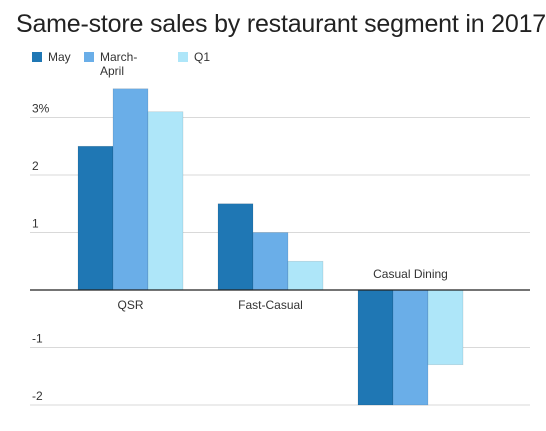 This screenshot has height=431, width=546. Describe the element at coordinates (37, 57) in the screenshot. I see `legend-swatch-may` at that location.